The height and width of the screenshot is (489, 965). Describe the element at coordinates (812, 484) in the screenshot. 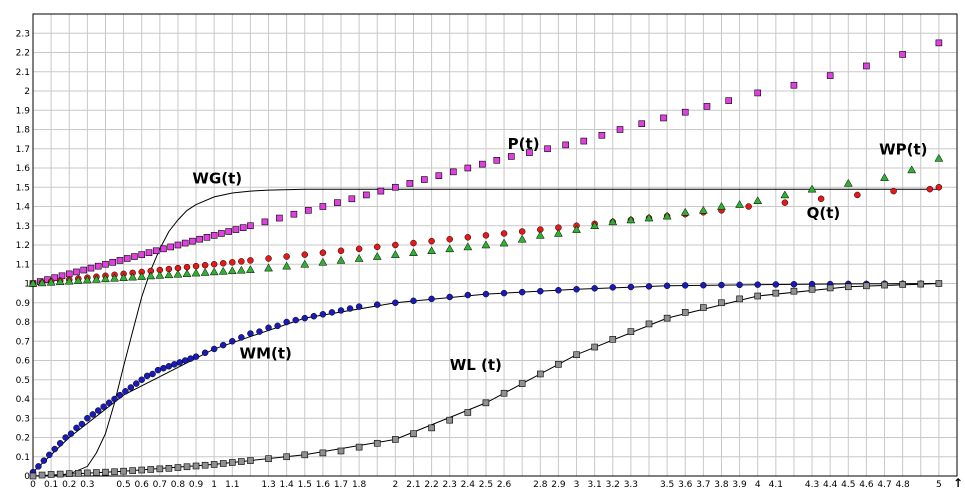

I see `x-tick-label: 4.3` at that location.